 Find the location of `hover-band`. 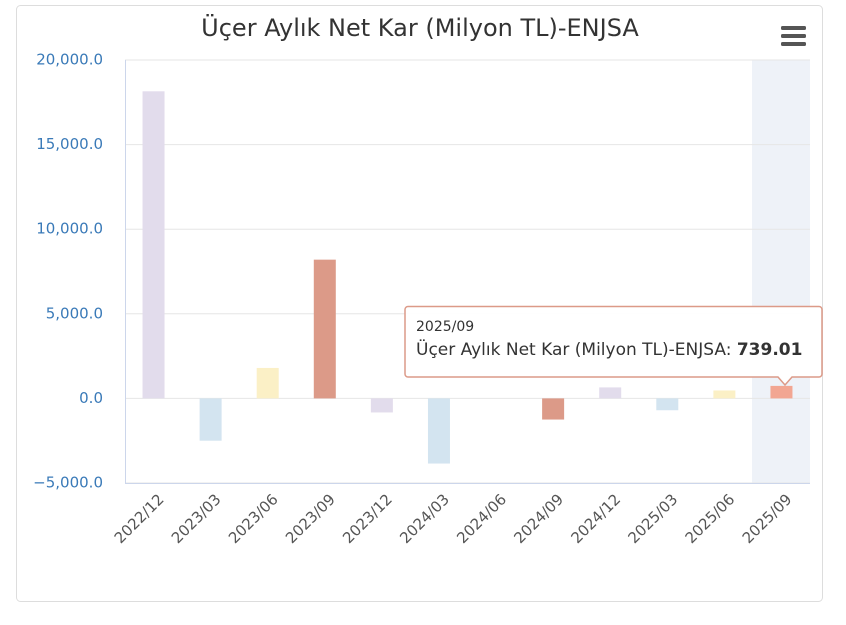

hover-band is located at coordinates (781, 271).